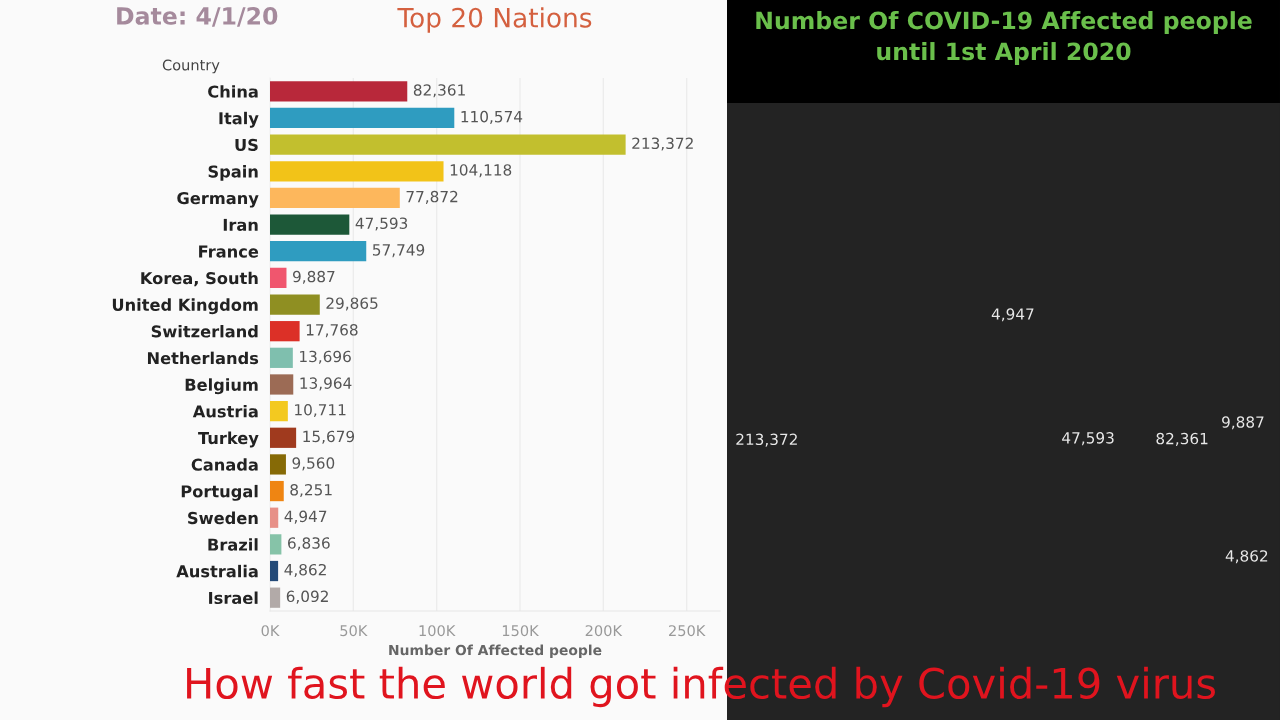 The image size is (1280, 720). What do you see at coordinates (313, 464) in the screenshot?
I see `data-label: 9,560` at bounding box center [313, 464].